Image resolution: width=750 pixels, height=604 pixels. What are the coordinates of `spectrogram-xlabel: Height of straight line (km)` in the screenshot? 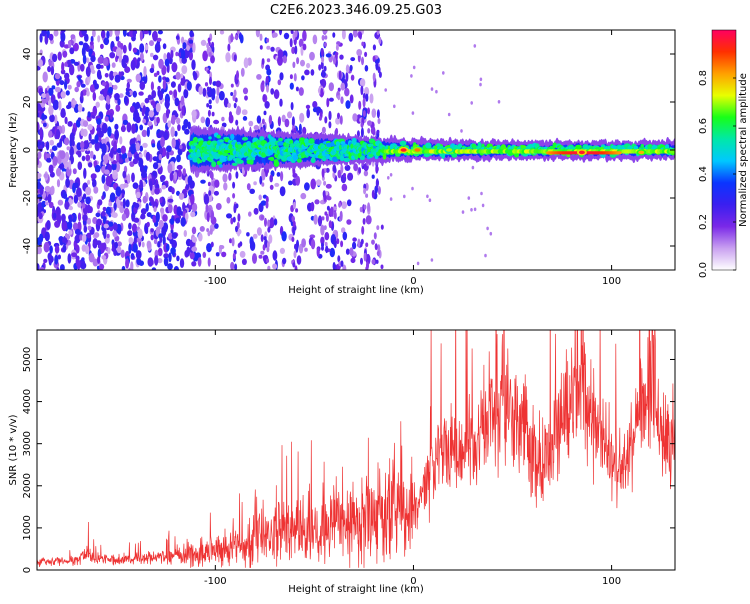 It's located at (356, 290).